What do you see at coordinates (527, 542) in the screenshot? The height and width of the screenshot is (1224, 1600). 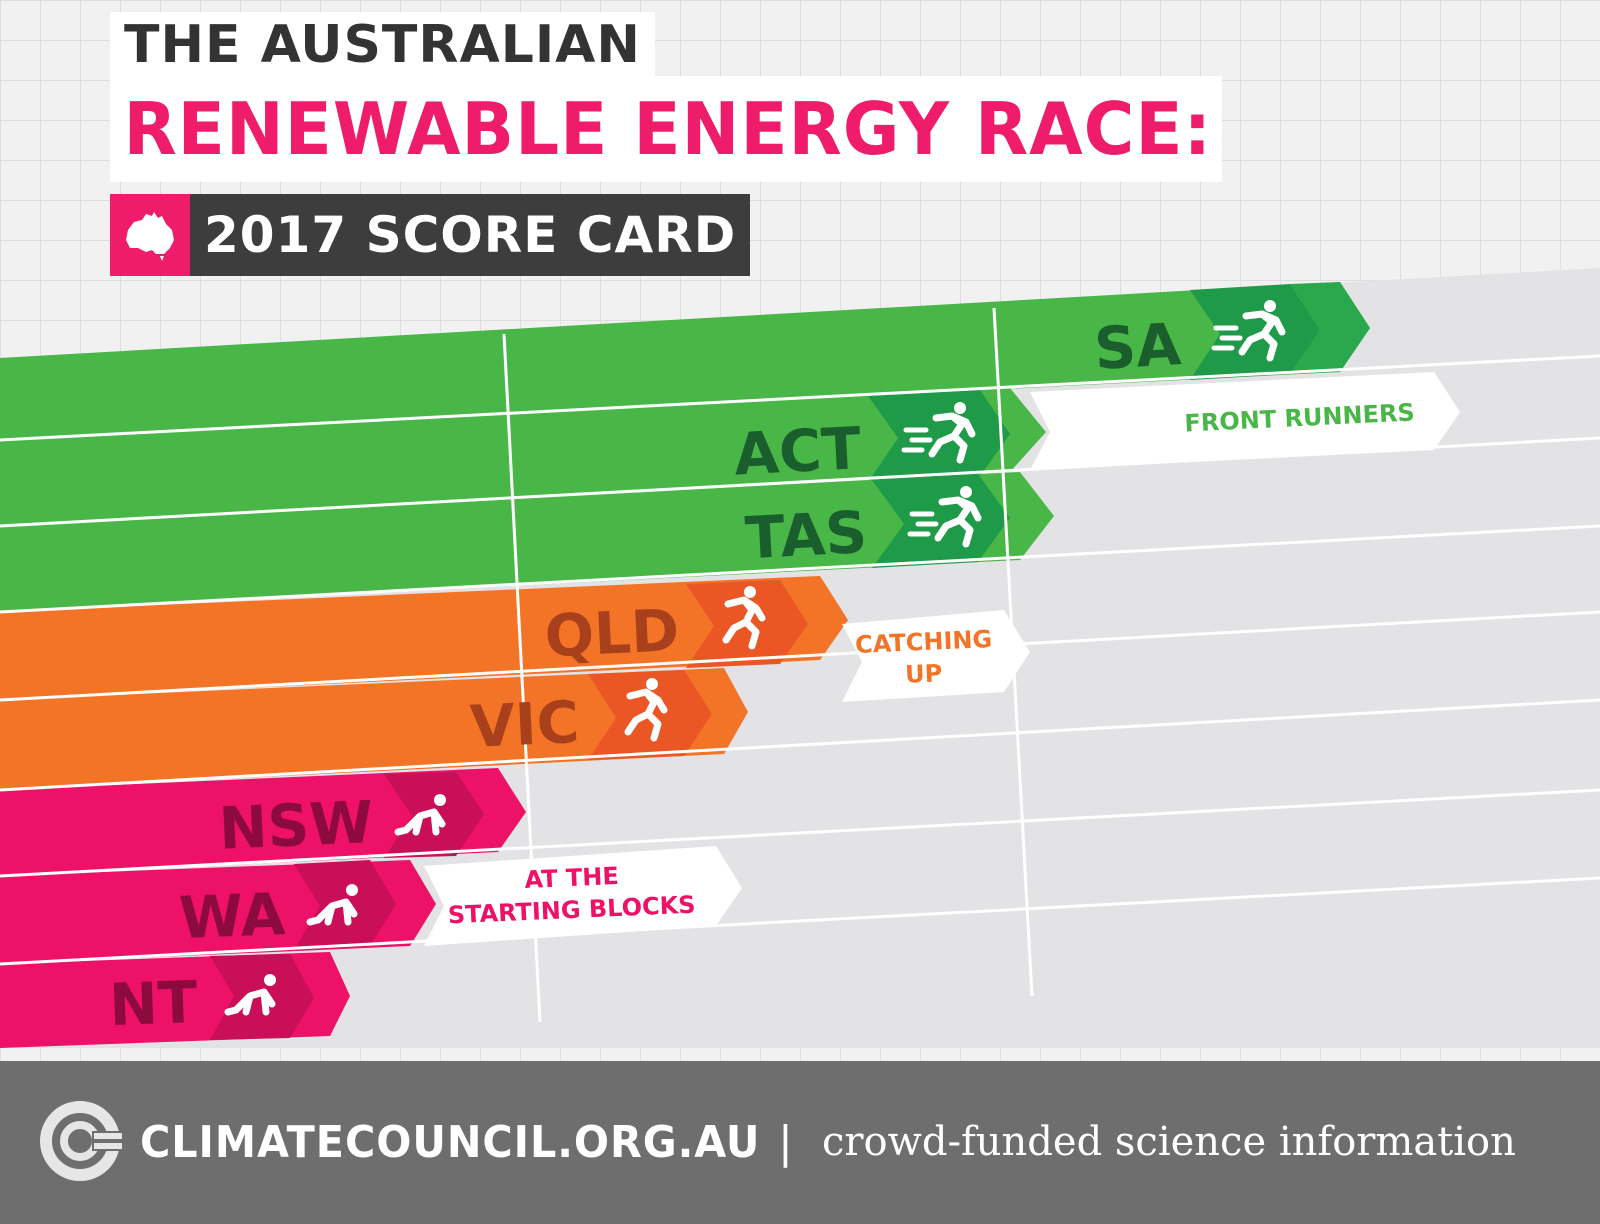 I see `bar-tas` at bounding box center [527, 542].